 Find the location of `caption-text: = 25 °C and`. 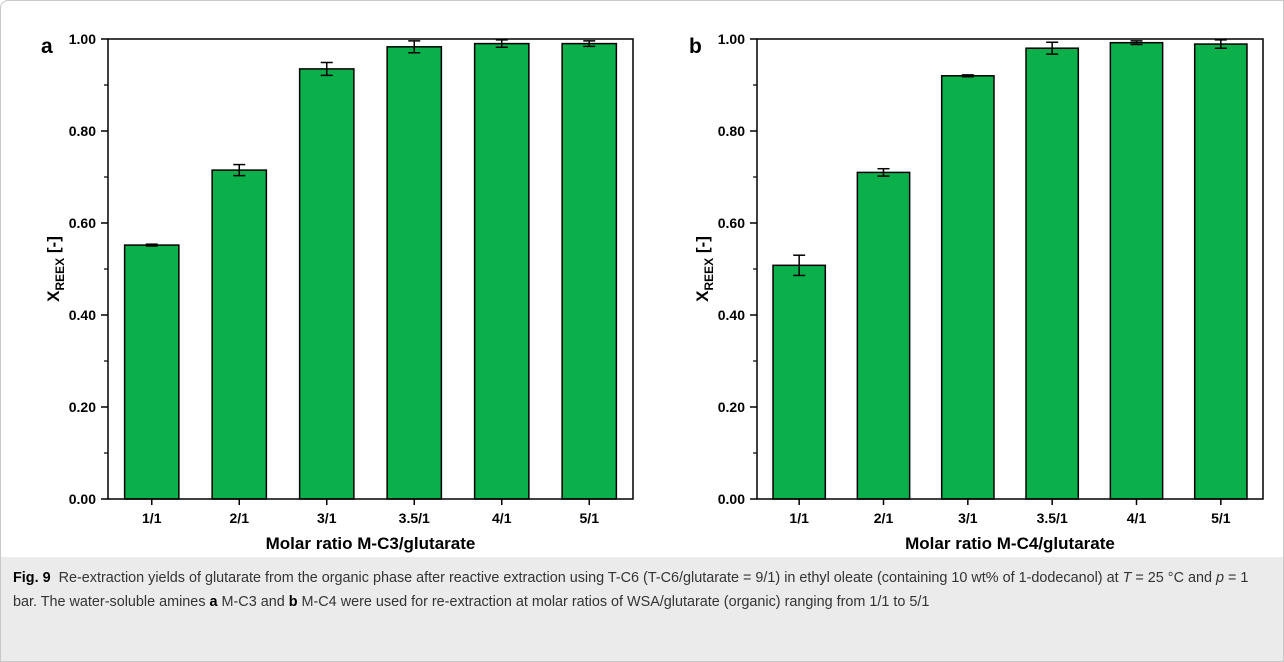

caption-text: = 25 °C and is located at coordinates (1173, 578).